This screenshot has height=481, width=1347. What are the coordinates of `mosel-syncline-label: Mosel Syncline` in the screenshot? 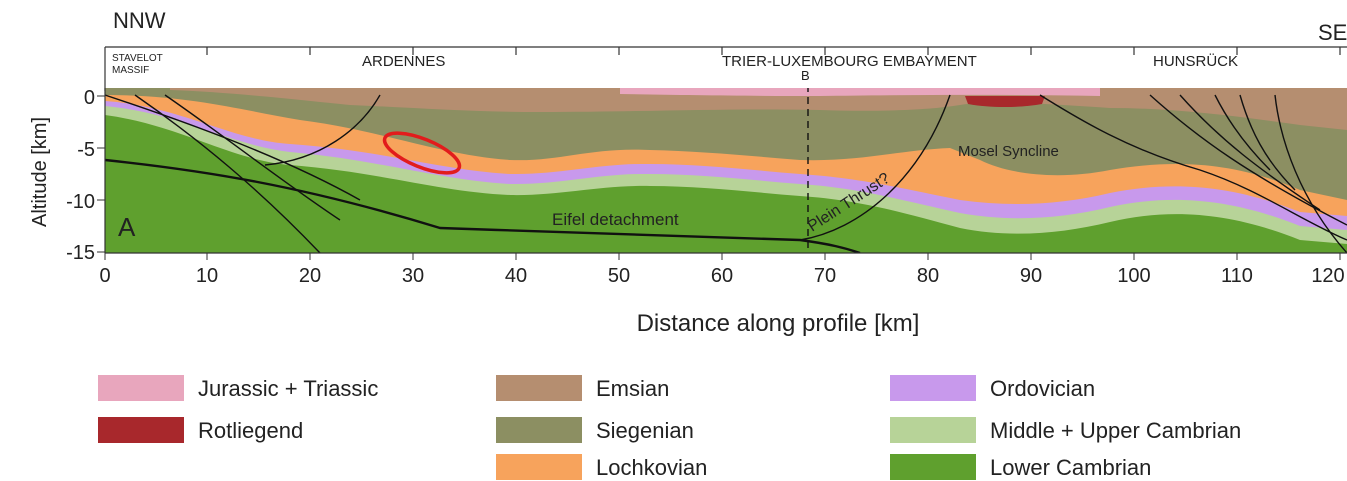 It's located at (1008, 151).